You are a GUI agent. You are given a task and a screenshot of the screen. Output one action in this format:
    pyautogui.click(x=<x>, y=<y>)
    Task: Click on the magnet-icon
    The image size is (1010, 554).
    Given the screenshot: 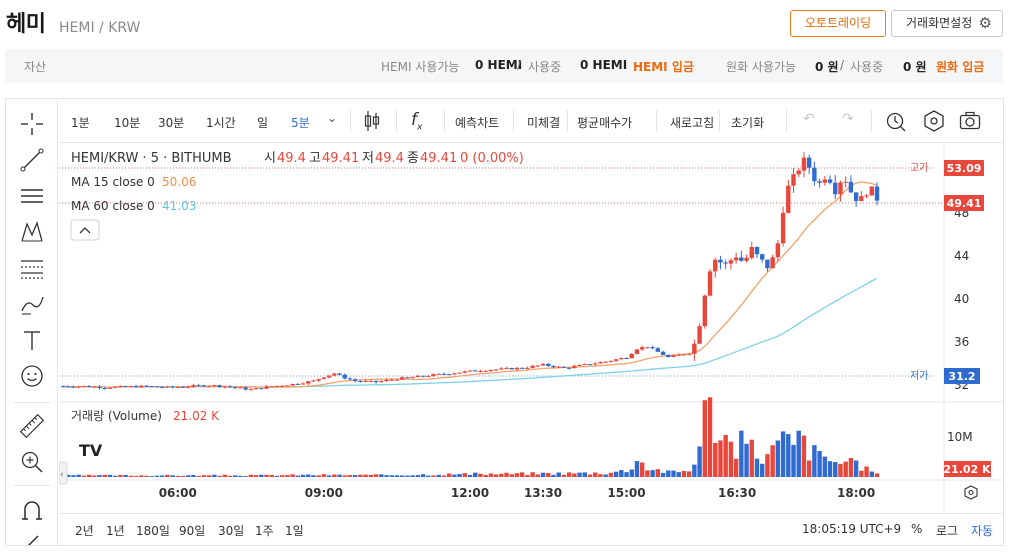 What is the action you would take?
    pyautogui.click(x=32, y=510)
    